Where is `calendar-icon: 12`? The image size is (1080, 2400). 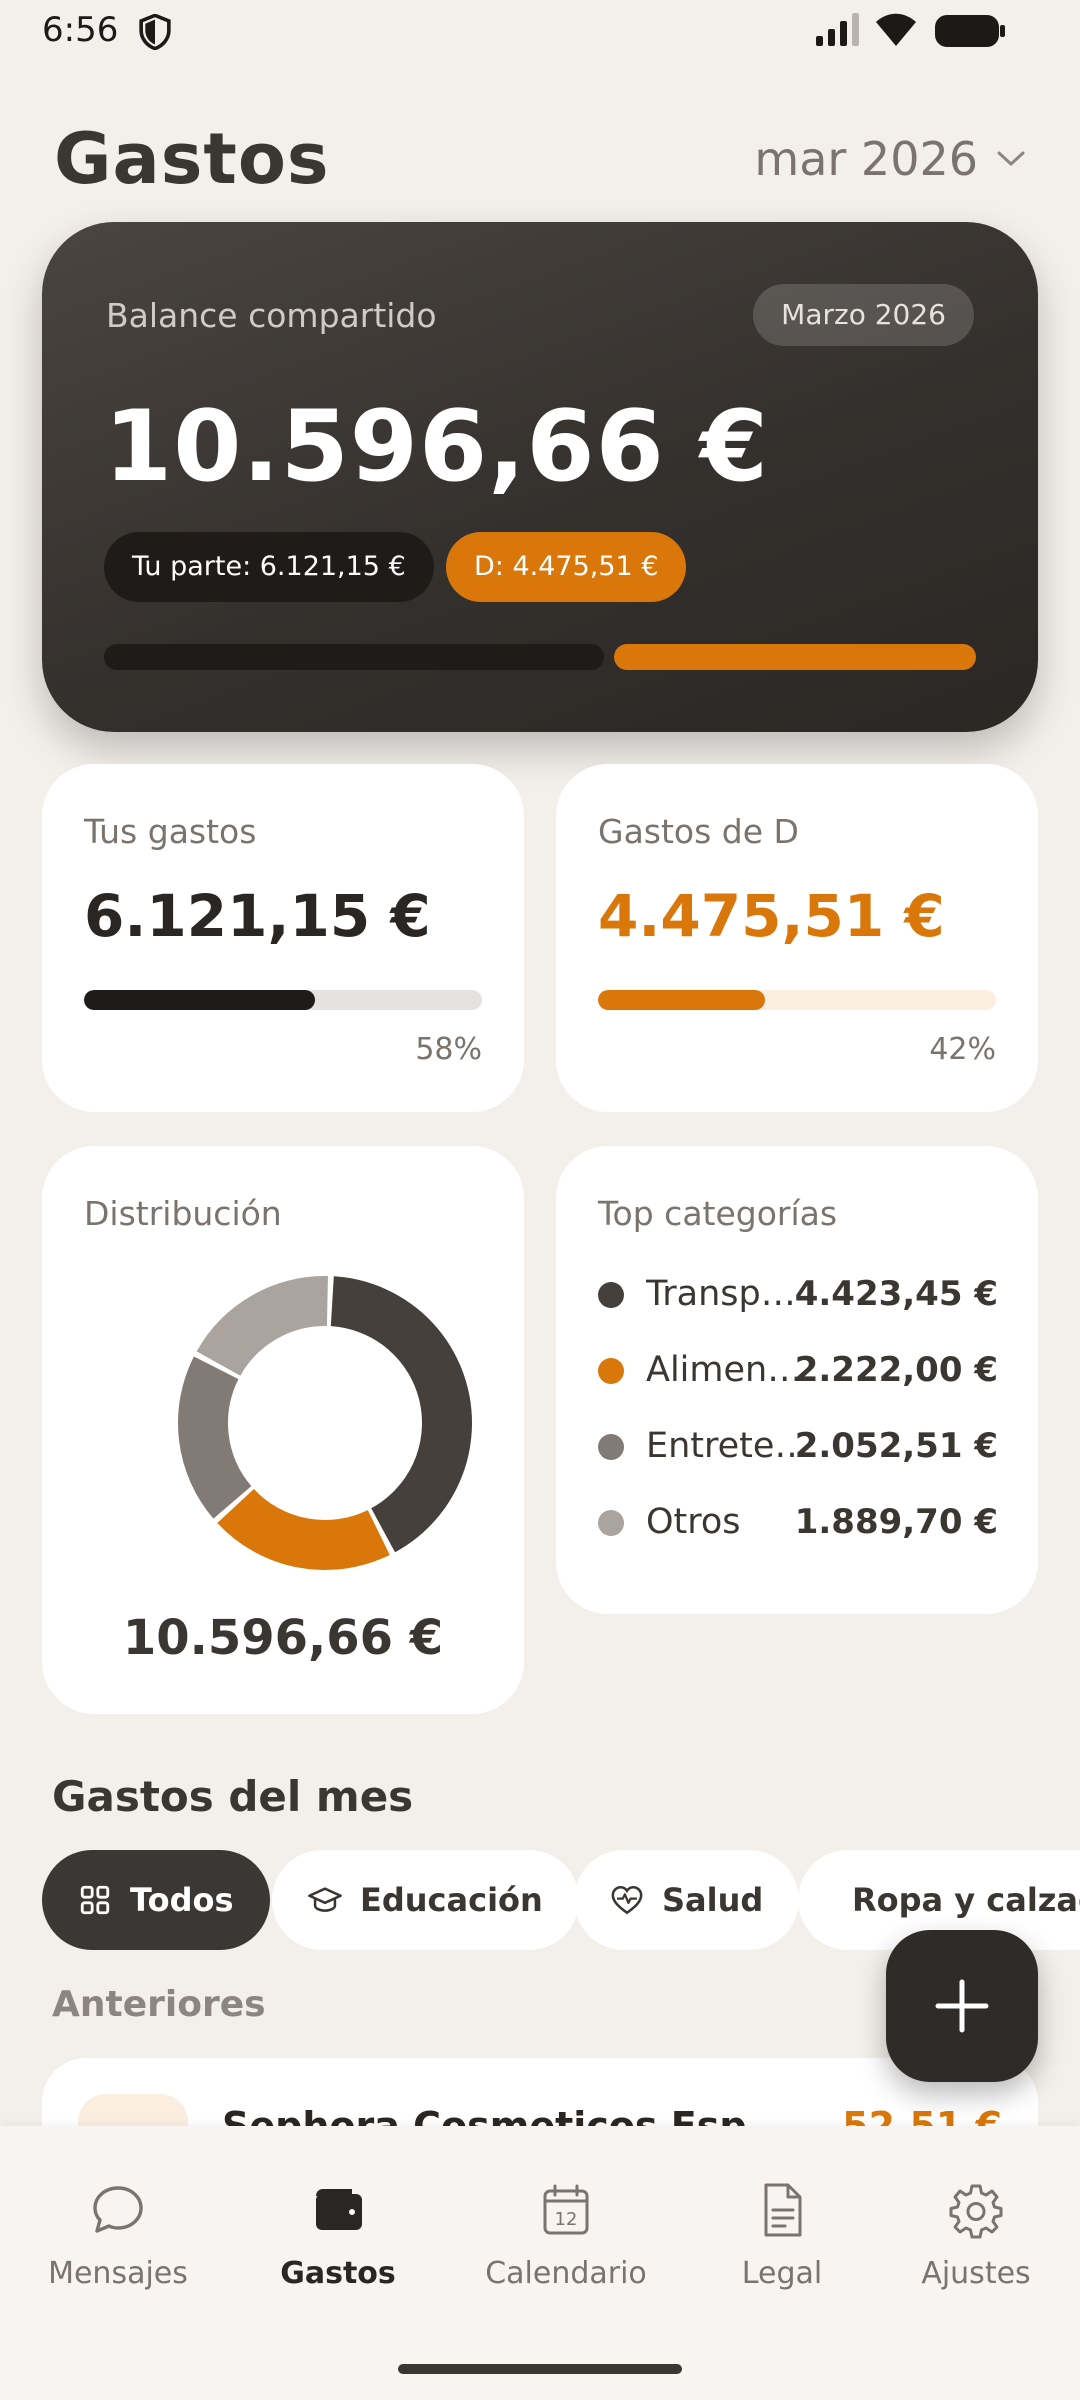 calendar-icon: 12 is located at coordinates (566, 2209).